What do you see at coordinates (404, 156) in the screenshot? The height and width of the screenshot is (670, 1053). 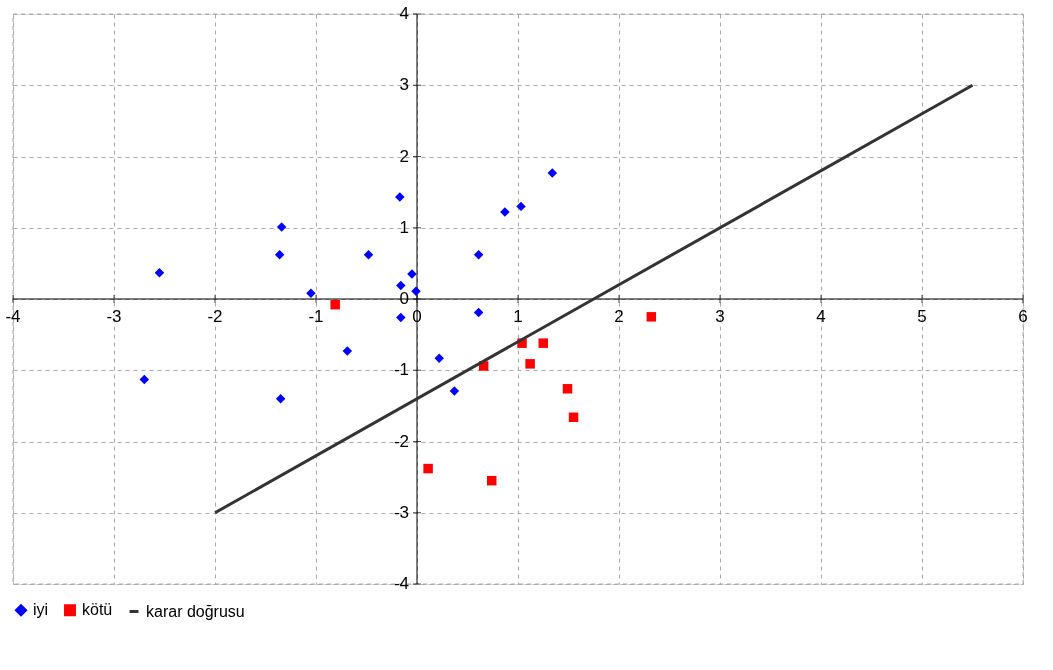 I see `y-tick-label: 2` at bounding box center [404, 156].